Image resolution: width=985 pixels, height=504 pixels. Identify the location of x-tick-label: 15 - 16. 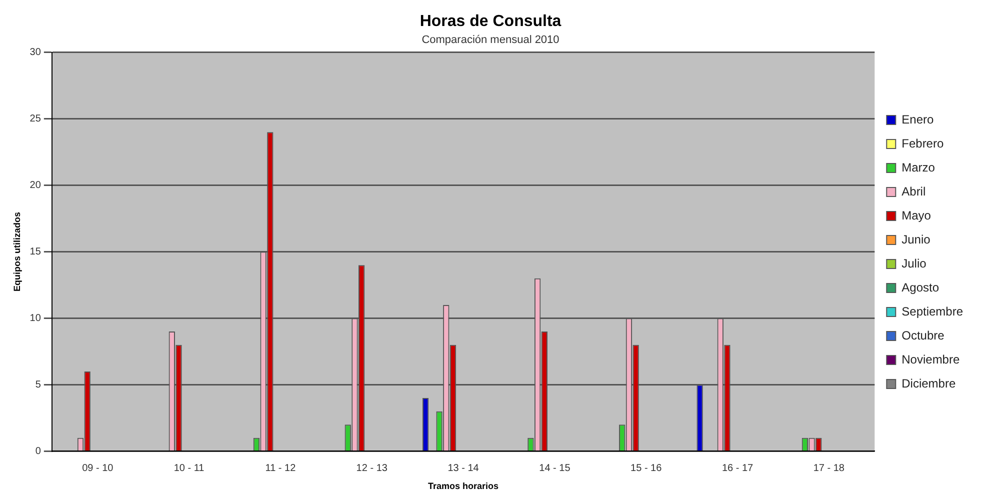
(646, 468).